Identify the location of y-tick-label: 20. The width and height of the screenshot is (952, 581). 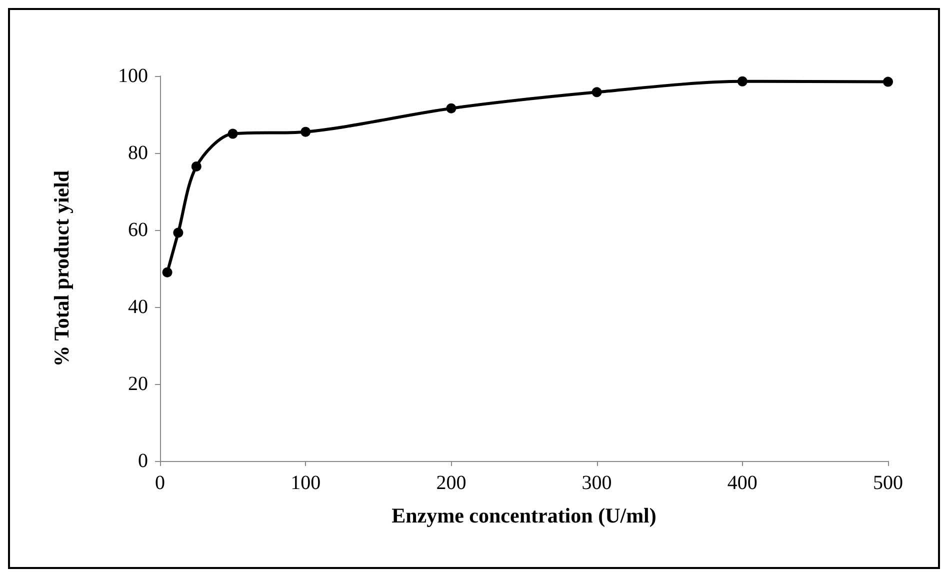
(138, 384).